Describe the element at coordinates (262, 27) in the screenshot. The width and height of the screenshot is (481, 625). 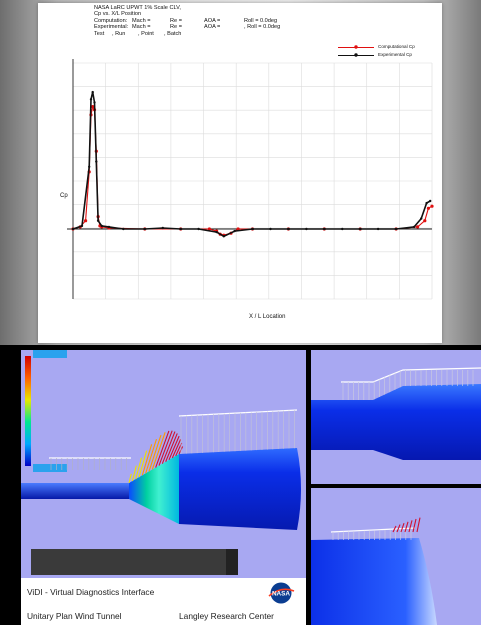
I see `experimental-roll: , Roll = 0.0deg` at that location.